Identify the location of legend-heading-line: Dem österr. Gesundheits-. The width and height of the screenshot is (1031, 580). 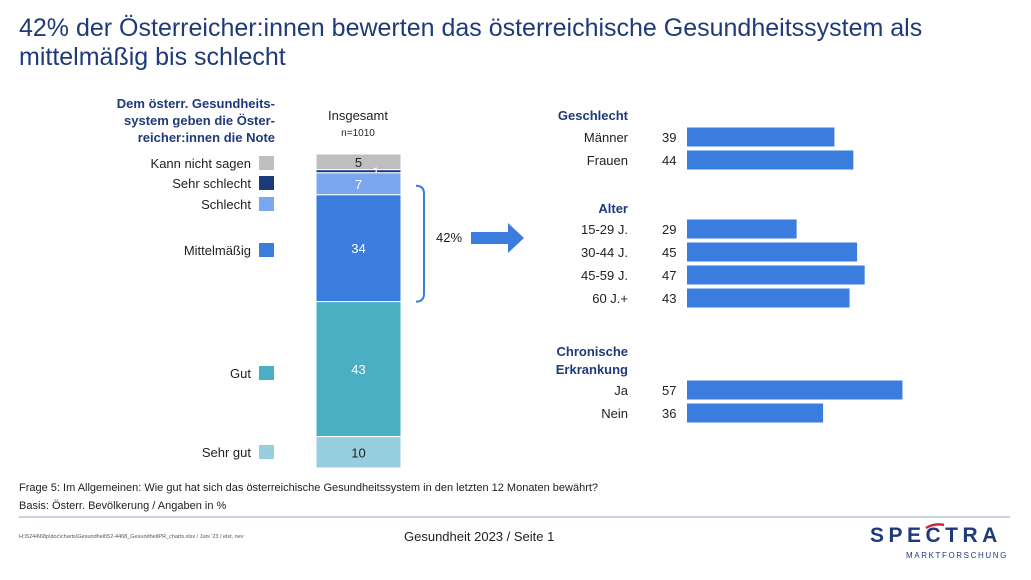
(196, 103).